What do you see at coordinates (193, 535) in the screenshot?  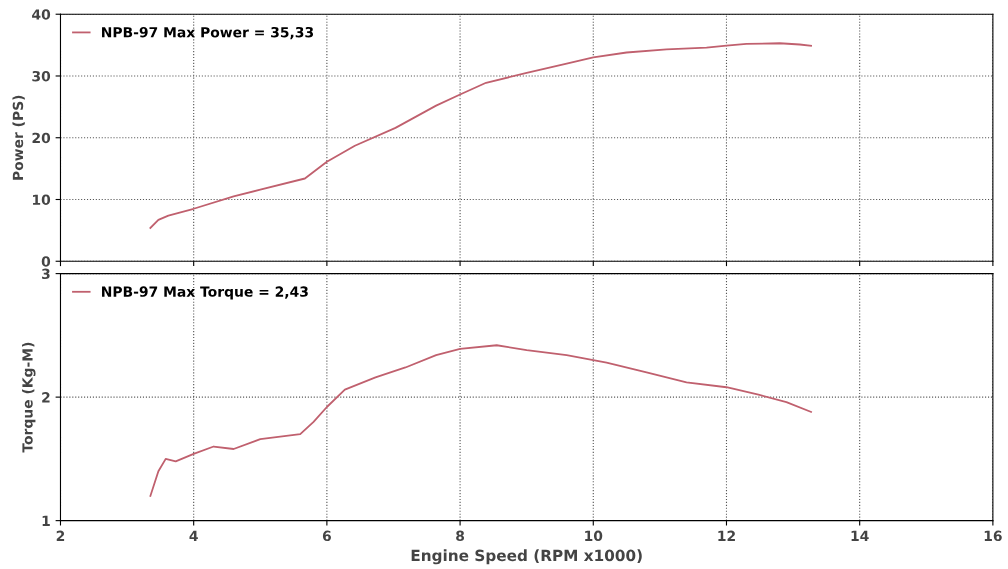 I see `x-tick-label: 4` at bounding box center [193, 535].